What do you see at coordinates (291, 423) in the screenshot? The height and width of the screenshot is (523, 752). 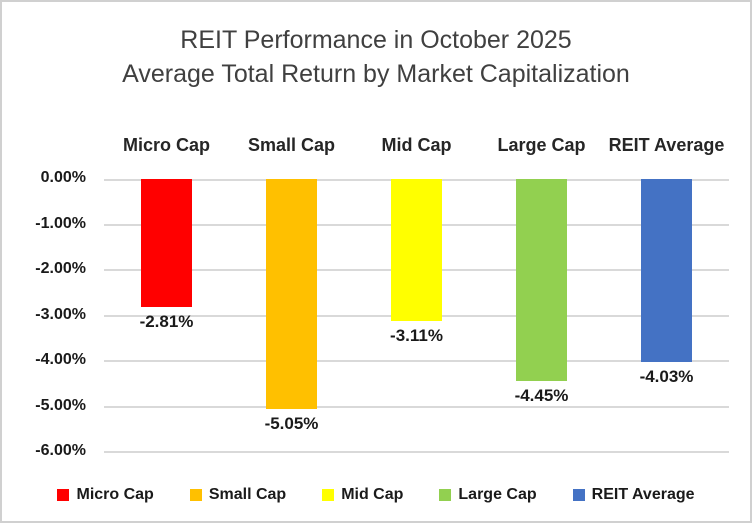 I see `bar-value-label: -5.05%` at bounding box center [291, 423].